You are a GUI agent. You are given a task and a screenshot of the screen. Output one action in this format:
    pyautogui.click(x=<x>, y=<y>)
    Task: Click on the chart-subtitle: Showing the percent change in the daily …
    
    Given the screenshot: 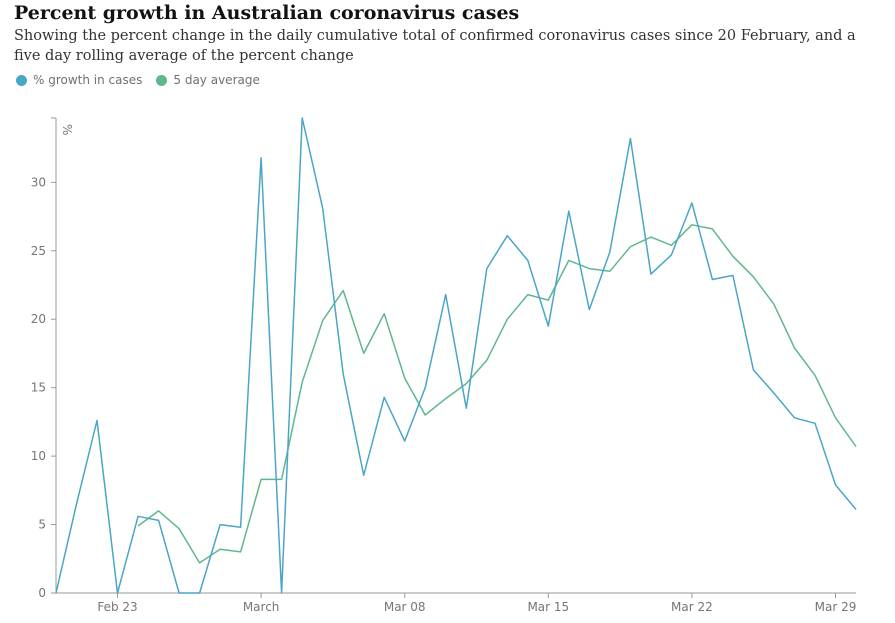 What is the action you would take?
    pyautogui.click(x=435, y=46)
    